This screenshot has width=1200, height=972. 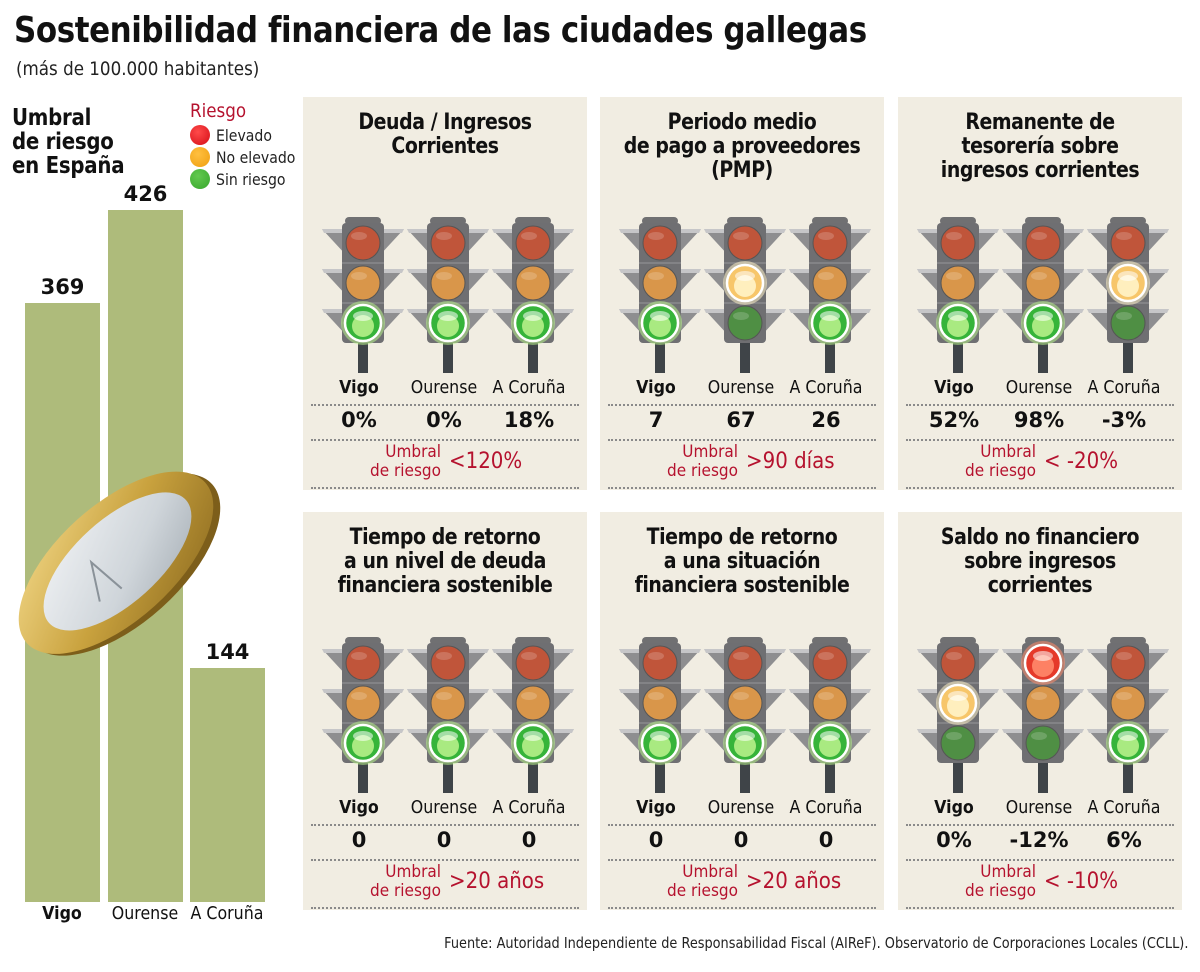 What do you see at coordinates (1081, 881) in the screenshot?
I see `risk-threshold-value: < -10%` at bounding box center [1081, 881].